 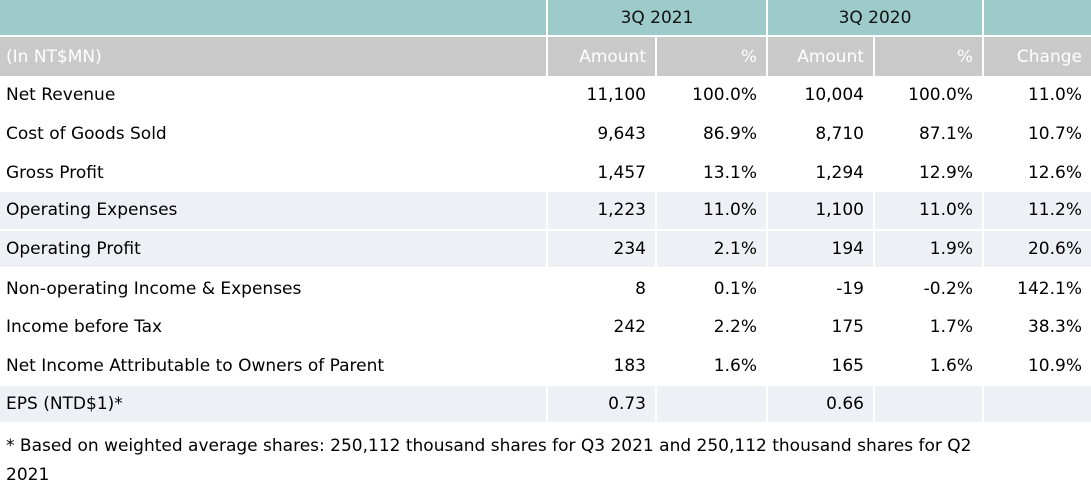 I want to click on period-header-spacer-right, so click(x=1036, y=18).